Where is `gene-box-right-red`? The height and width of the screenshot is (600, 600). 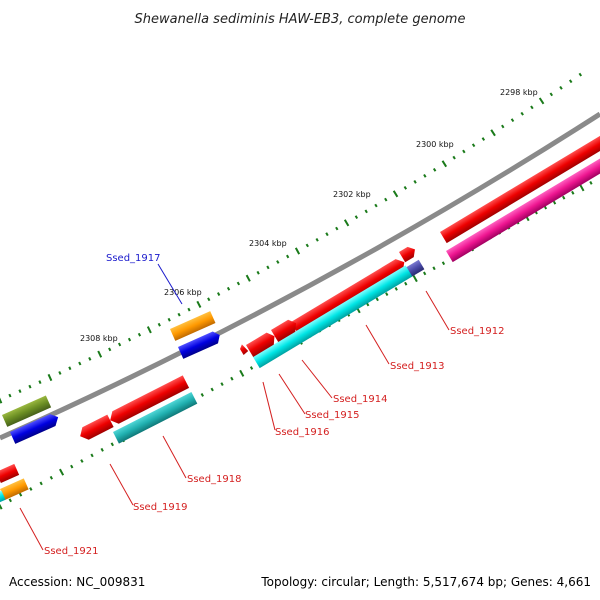 gene-box-right-red is located at coordinates (520, 189).